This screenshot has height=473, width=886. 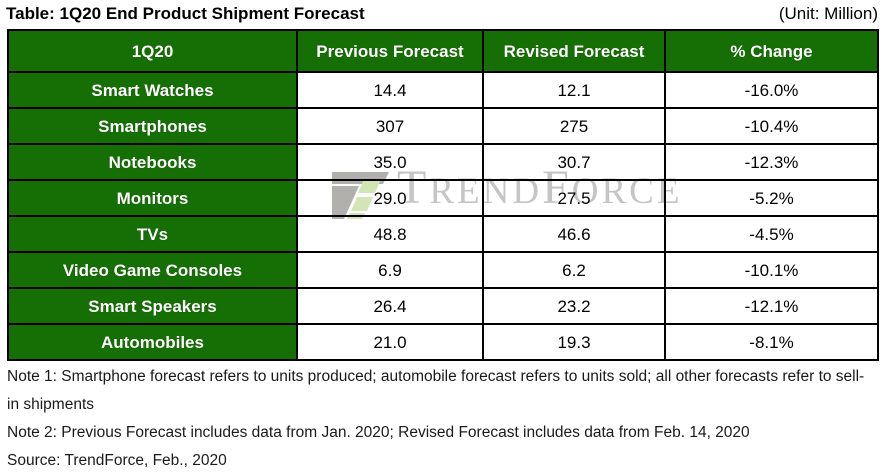 I want to click on change-value-cell: -10.1%, so click(x=771, y=270).